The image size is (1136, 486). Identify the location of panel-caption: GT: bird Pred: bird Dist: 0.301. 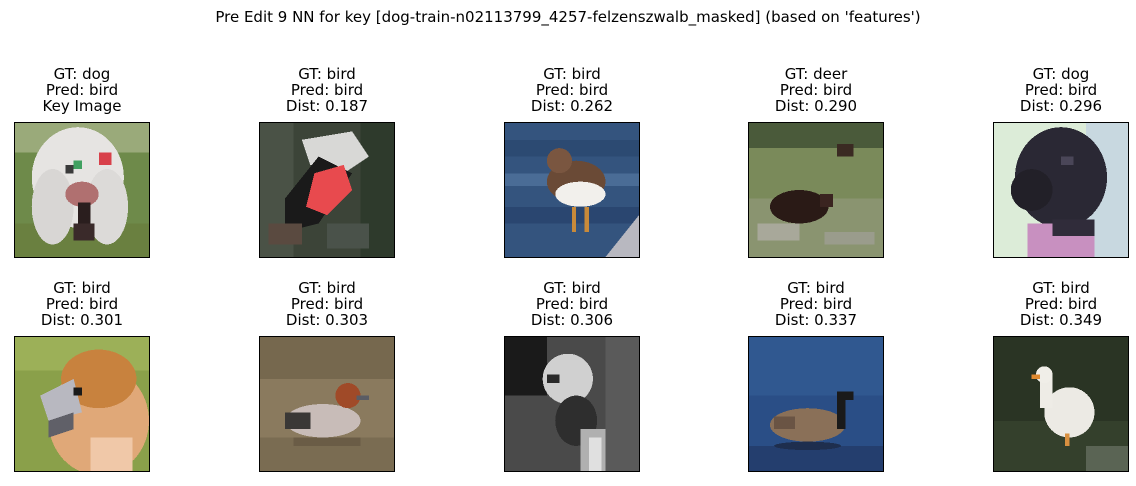
(82, 304).